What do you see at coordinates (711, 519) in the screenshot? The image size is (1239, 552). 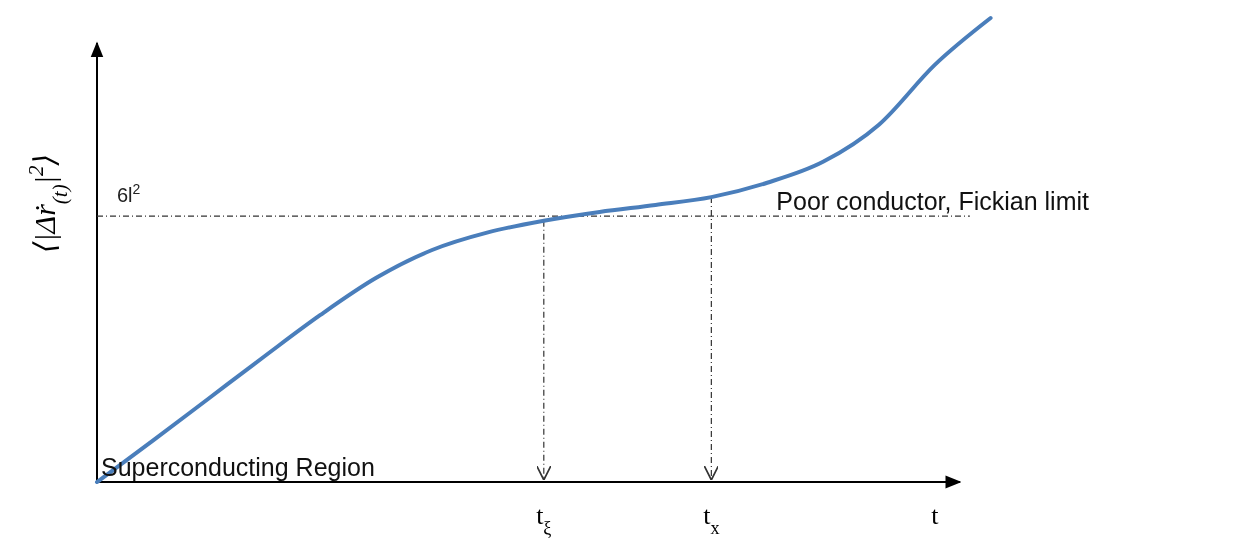 I see `x-tick-label: t$_{x}$` at bounding box center [711, 519].